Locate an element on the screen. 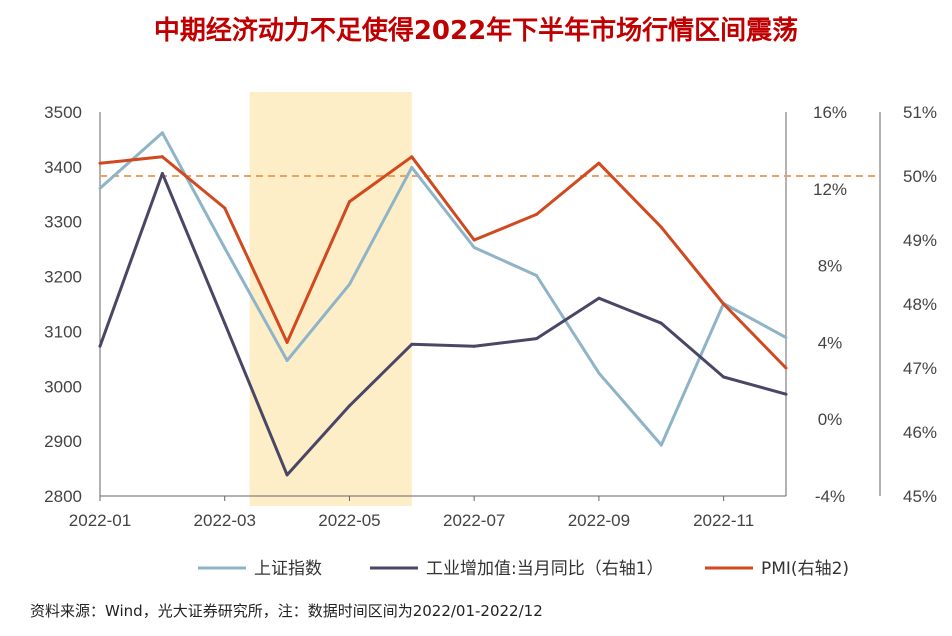  y-left-tick-label: 3000 is located at coordinates (63, 386).